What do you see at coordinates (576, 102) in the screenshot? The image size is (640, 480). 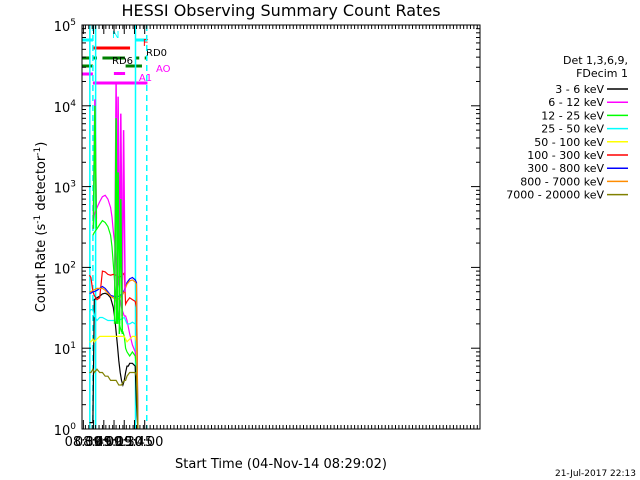 I see `legend-entry-label: 6 - 12 keV` at bounding box center [576, 102].